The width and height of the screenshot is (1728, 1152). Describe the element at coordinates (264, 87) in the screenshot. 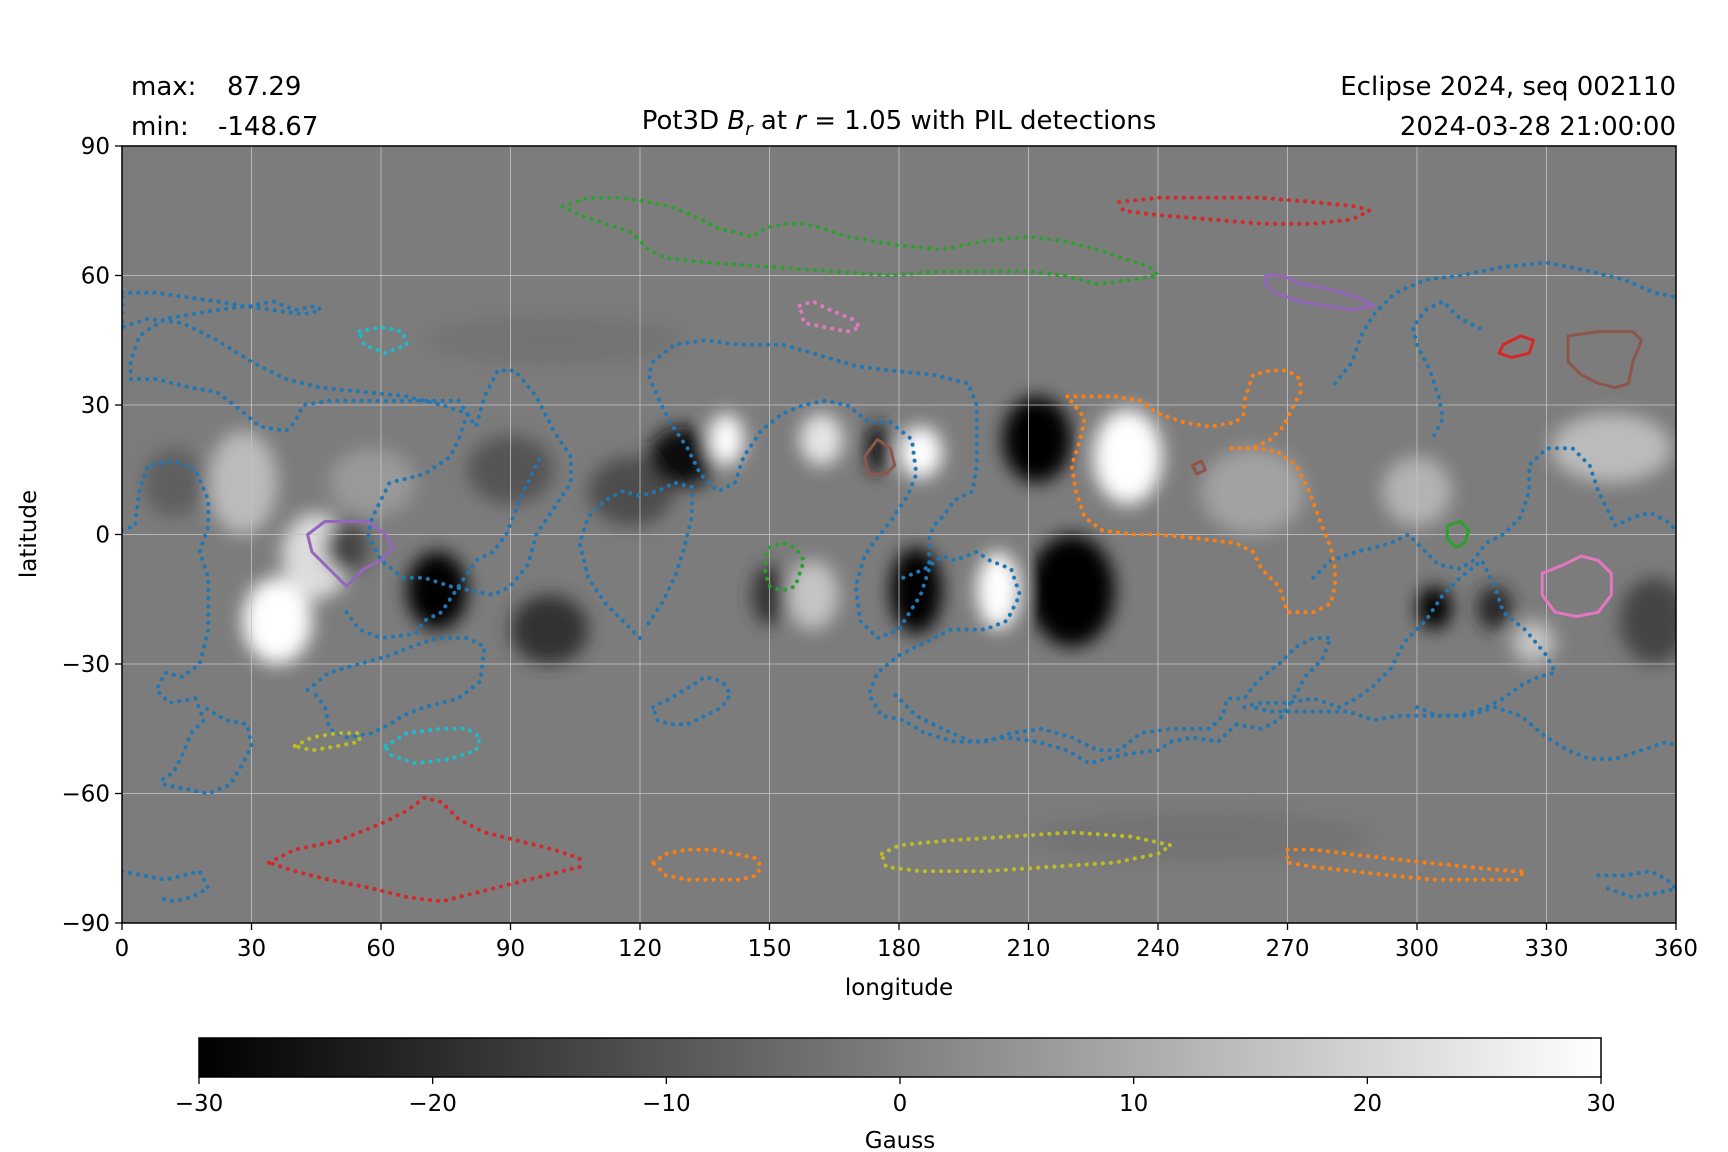

I see `stats-max-value: 87.29` at that location.